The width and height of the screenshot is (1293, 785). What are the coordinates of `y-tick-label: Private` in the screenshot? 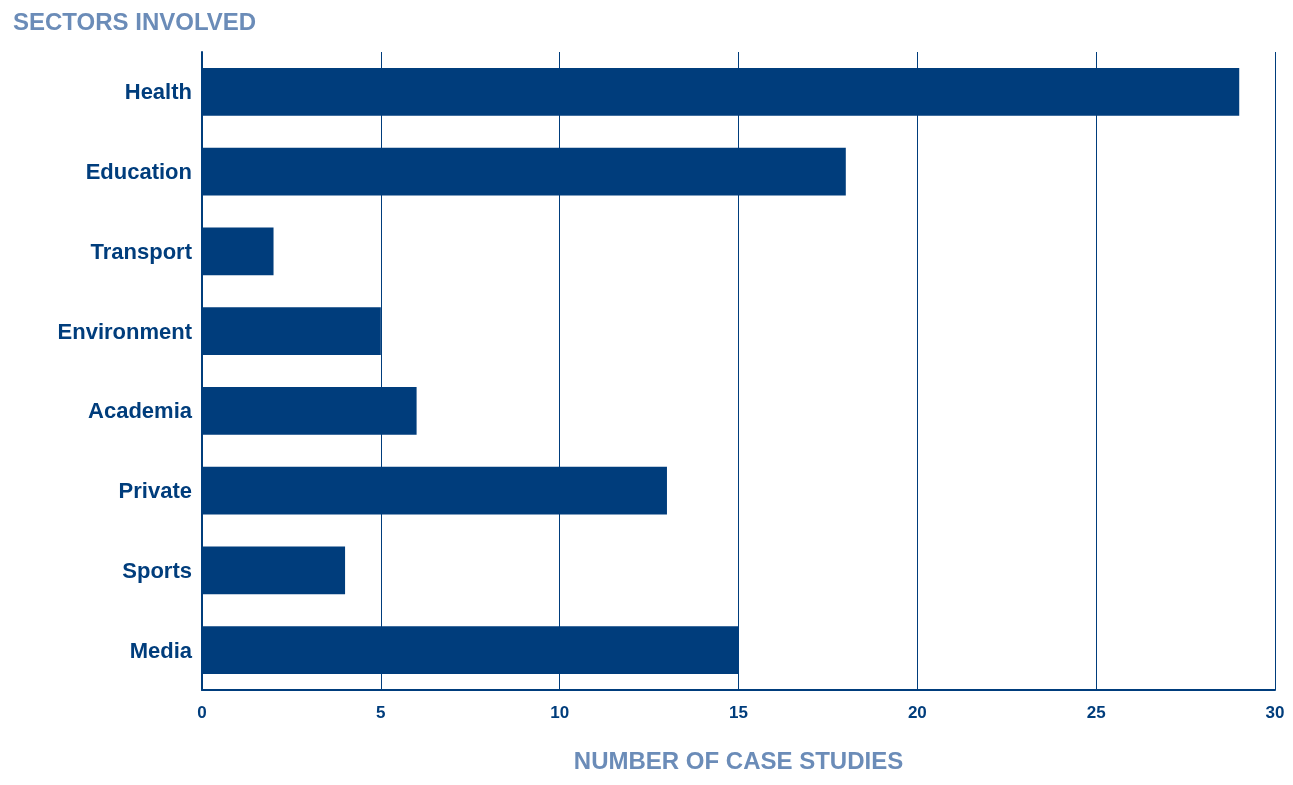 It's located at (155, 491).